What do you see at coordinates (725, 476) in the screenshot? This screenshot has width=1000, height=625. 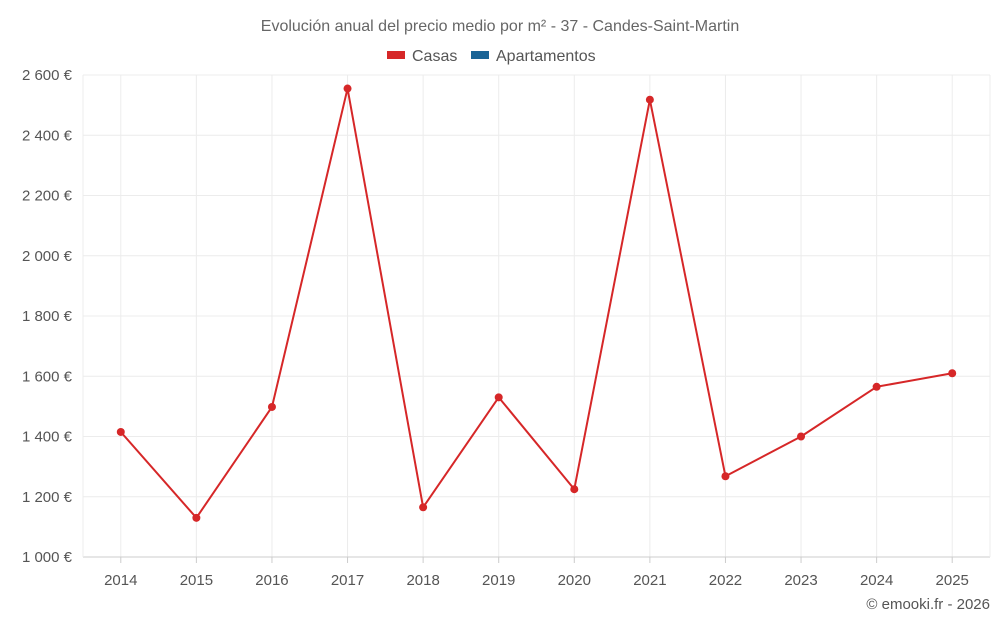 I see `data-point-casas-2022` at bounding box center [725, 476].